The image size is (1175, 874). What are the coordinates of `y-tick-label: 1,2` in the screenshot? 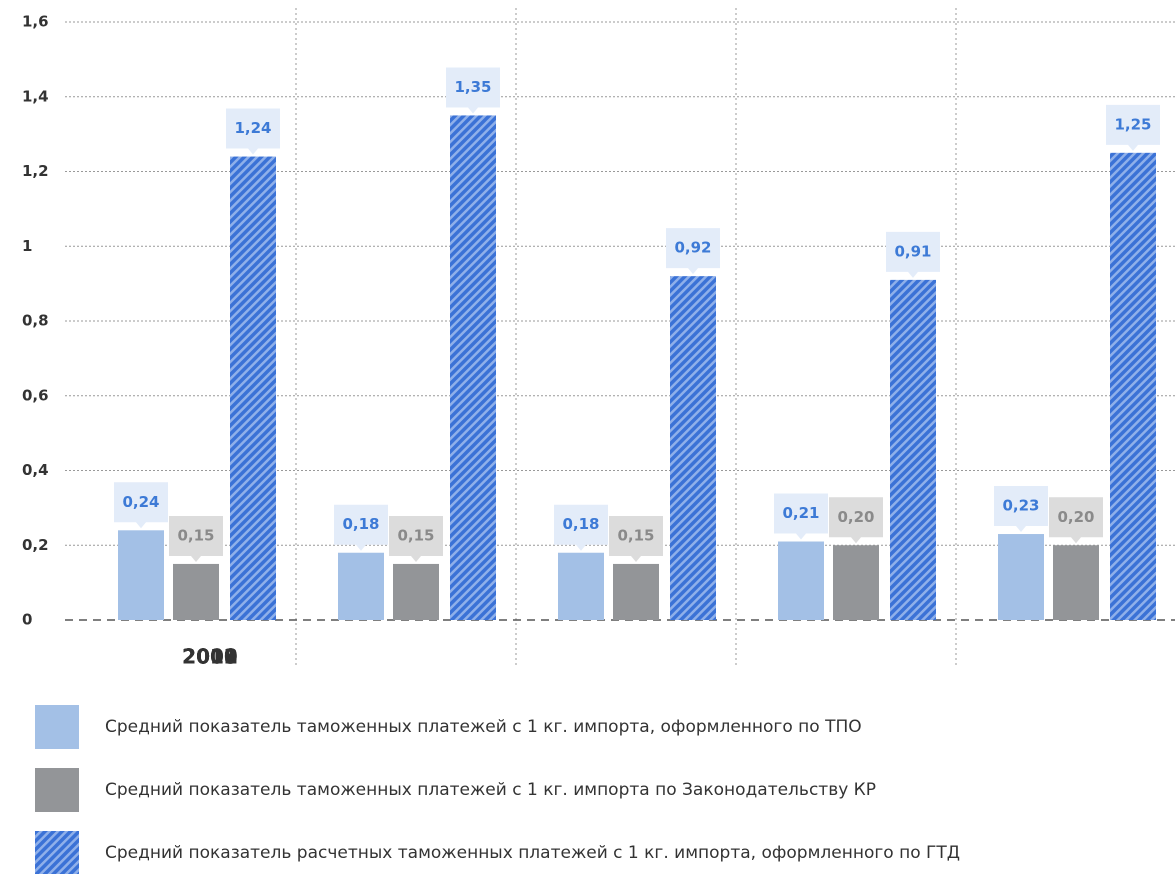 It's located at (35, 171).